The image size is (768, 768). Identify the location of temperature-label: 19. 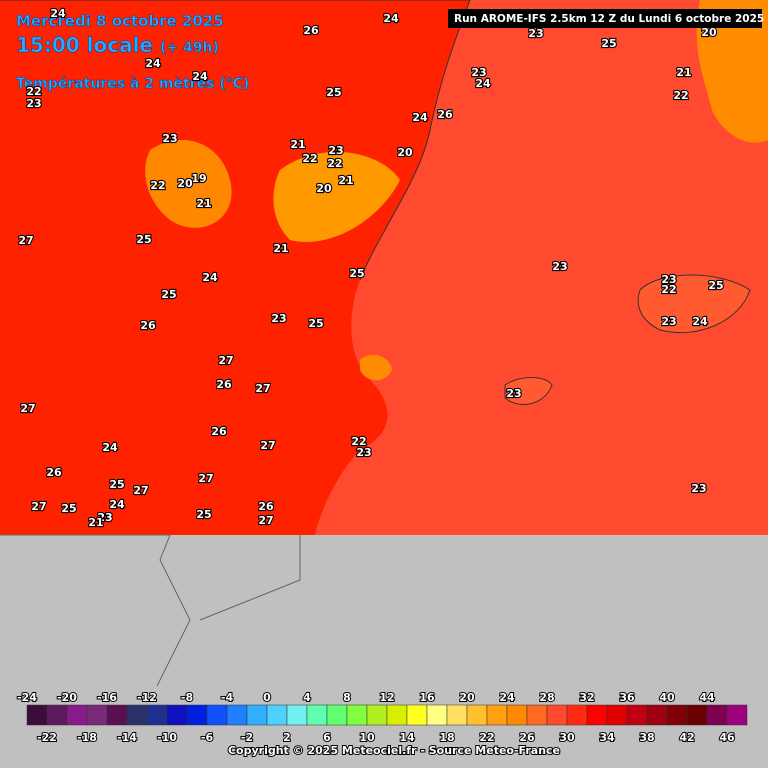
(198, 178).